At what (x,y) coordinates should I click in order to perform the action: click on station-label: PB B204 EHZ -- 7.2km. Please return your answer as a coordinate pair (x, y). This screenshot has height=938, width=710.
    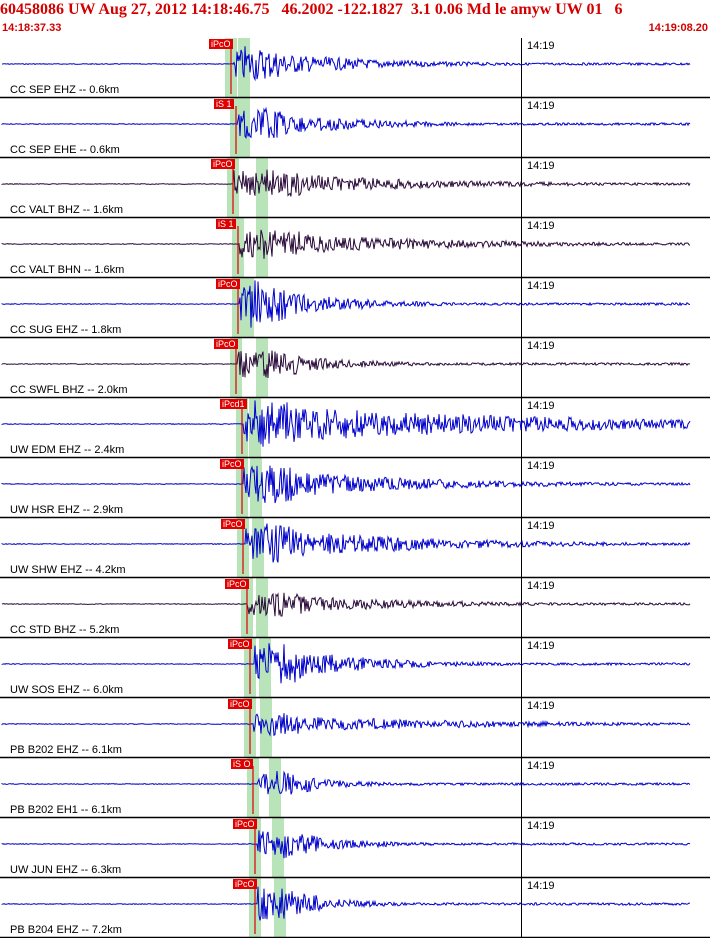
    Looking at the image, I should click on (66, 930).